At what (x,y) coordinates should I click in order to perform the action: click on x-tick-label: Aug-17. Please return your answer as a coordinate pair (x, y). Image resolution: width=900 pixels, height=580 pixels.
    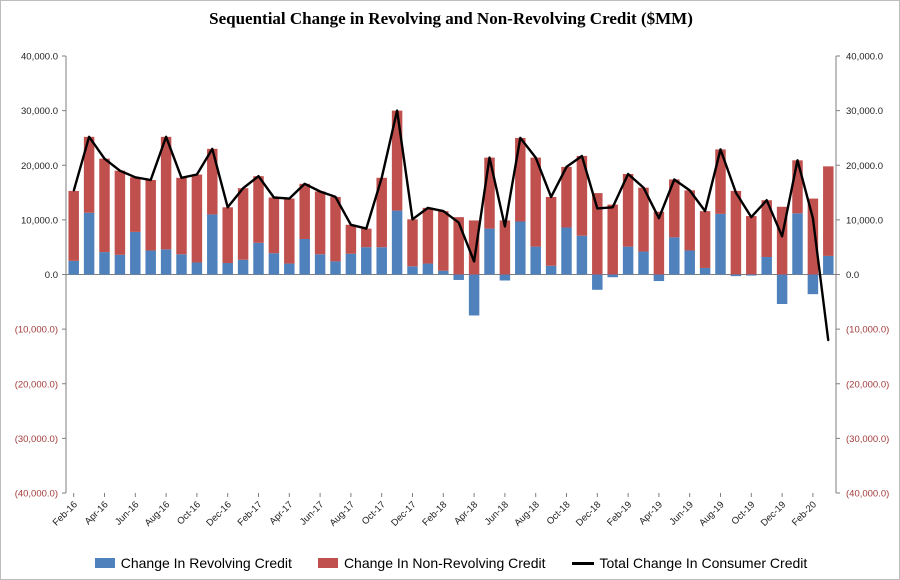
    Looking at the image, I should click on (342, 513).